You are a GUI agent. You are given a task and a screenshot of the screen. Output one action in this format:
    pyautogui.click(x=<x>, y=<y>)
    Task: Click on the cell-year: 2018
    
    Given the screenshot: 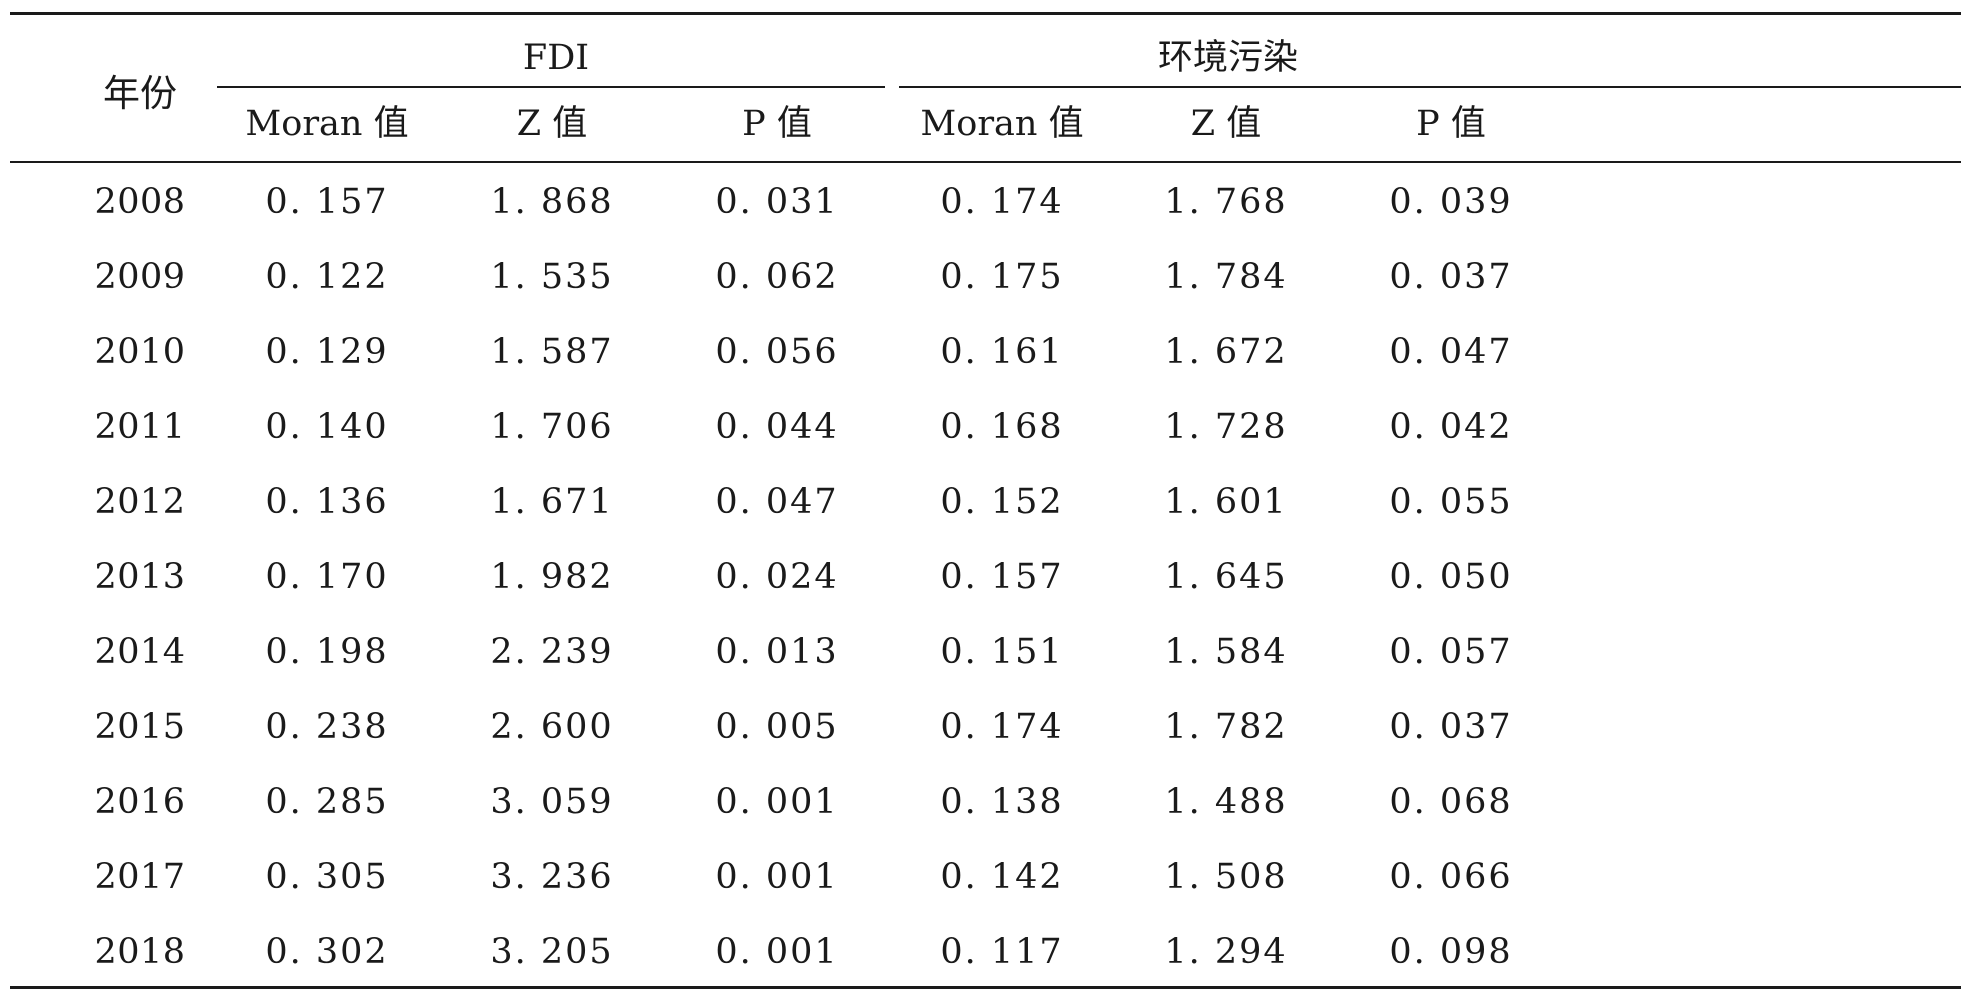 What is the action you would take?
    pyautogui.click(x=140, y=952)
    